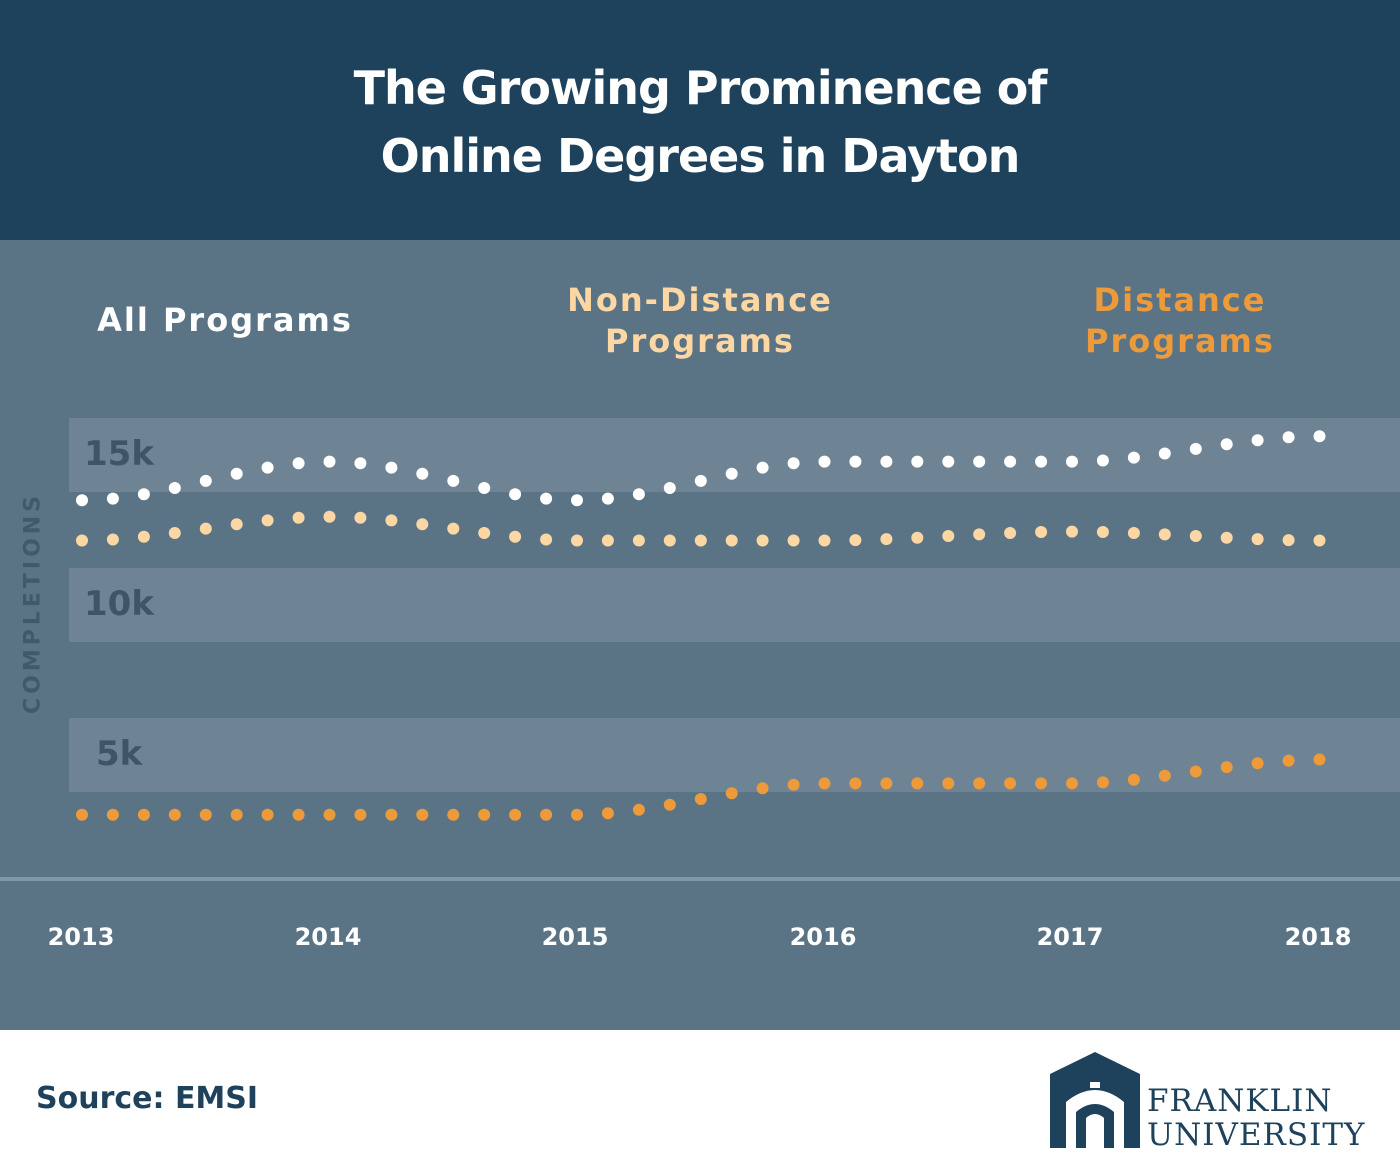 The height and width of the screenshot is (1169, 1400). Describe the element at coordinates (1256, 1135) in the screenshot. I see `logo-text-line-2: UNIVERSITY` at that location.